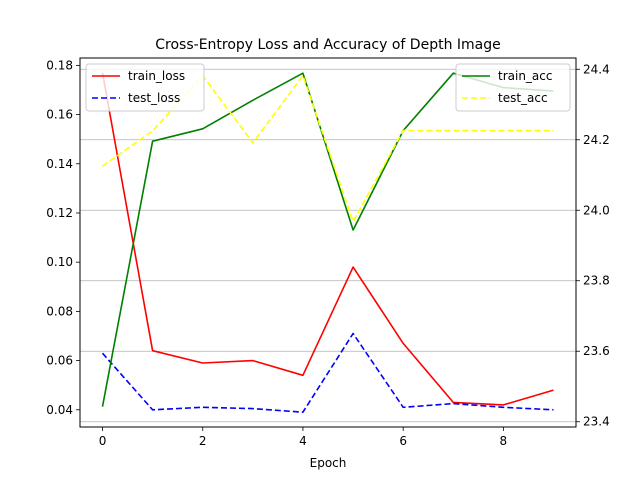  I want to click on legend-label: test_loss, so click(154, 98).